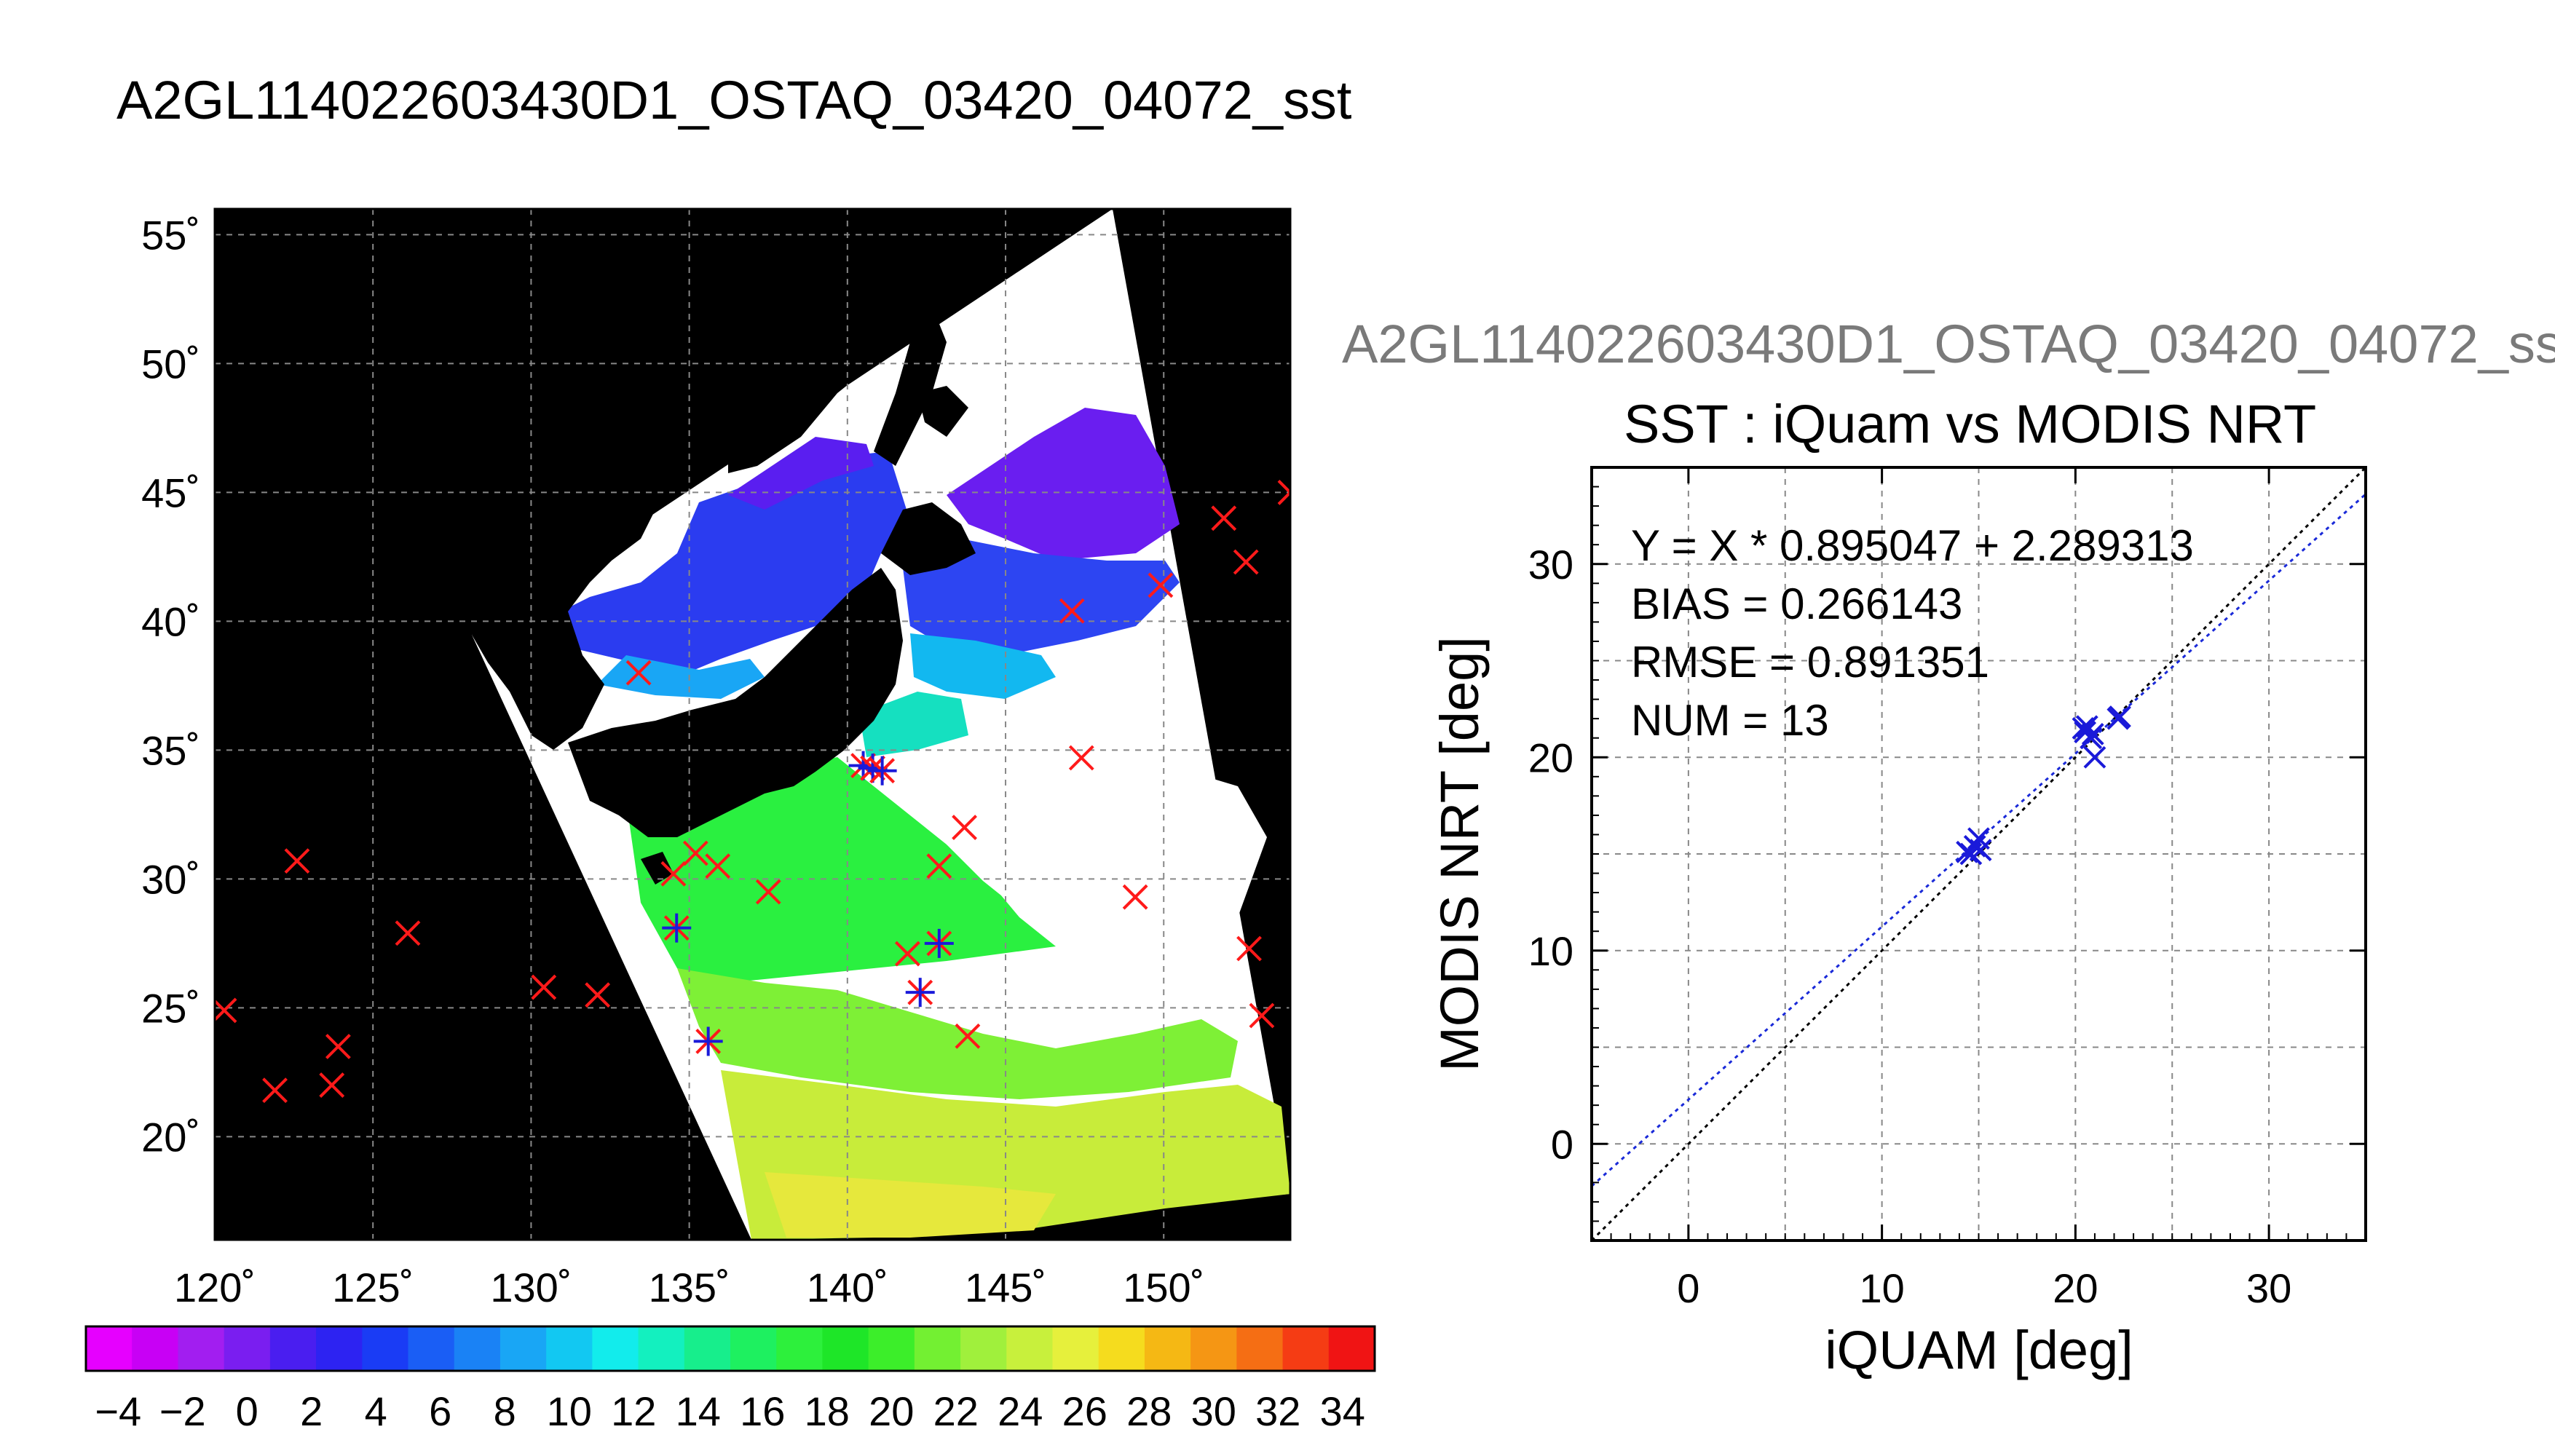 Image resolution: width=2555 pixels, height=1456 pixels. I want to click on land-hokkaido, so click(928, 538).